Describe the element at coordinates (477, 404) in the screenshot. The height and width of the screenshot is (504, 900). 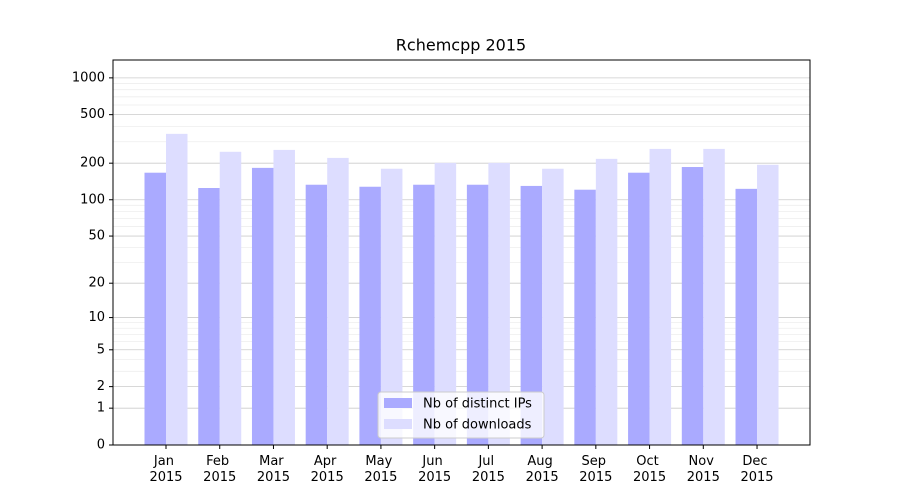
I see `legend-label: Nb of distinct IPs` at that location.